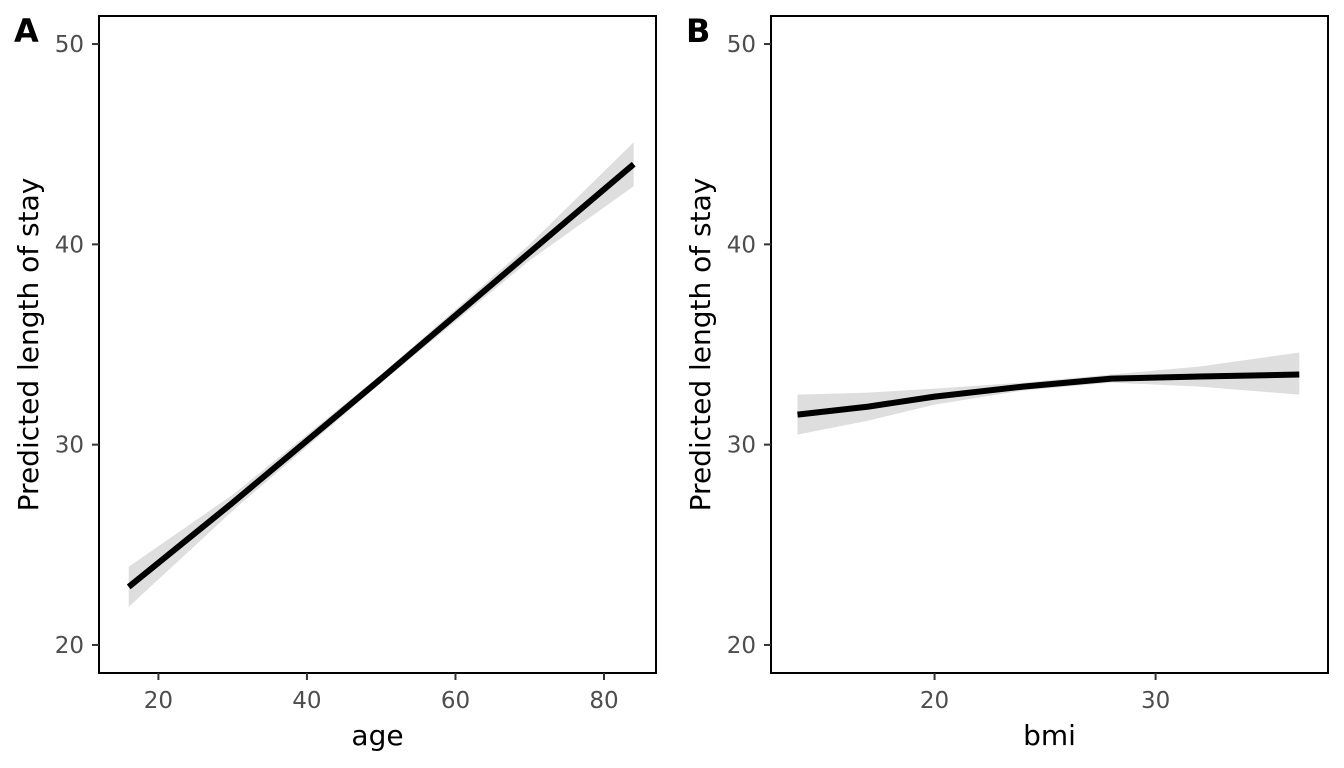 The image size is (1344, 768). What do you see at coordinates (1049, 735) in the screenshot?
I see `x-axis-title: bmi` at bounding box center [1049, 735].